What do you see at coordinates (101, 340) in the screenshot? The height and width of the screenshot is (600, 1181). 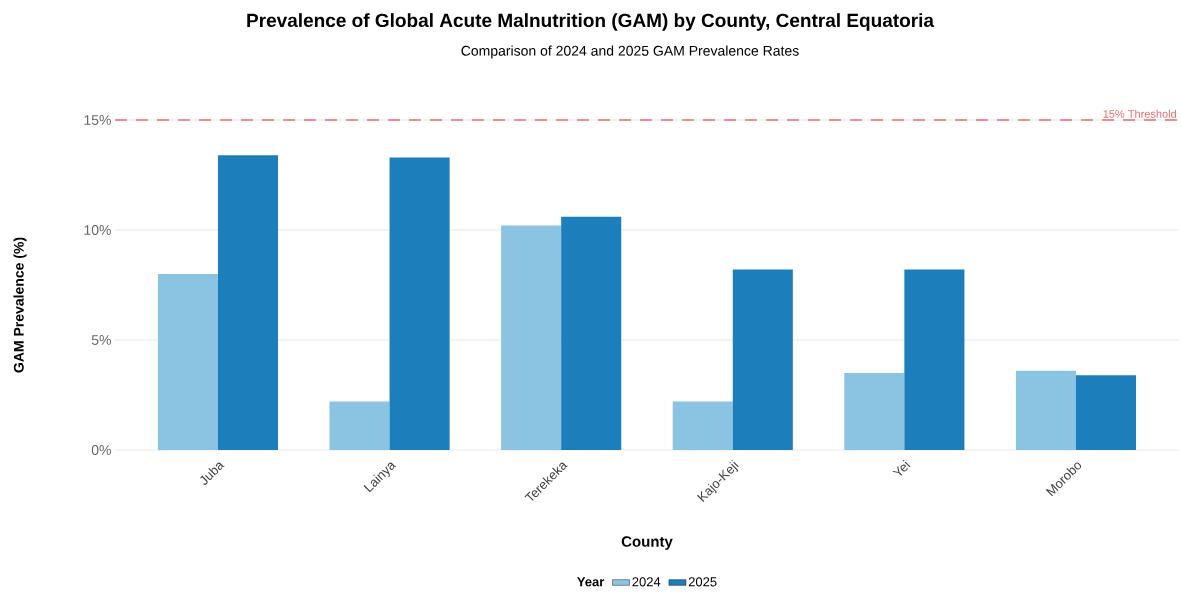 I see `y-tick-label: 5%` at bounding box center [101, 340].